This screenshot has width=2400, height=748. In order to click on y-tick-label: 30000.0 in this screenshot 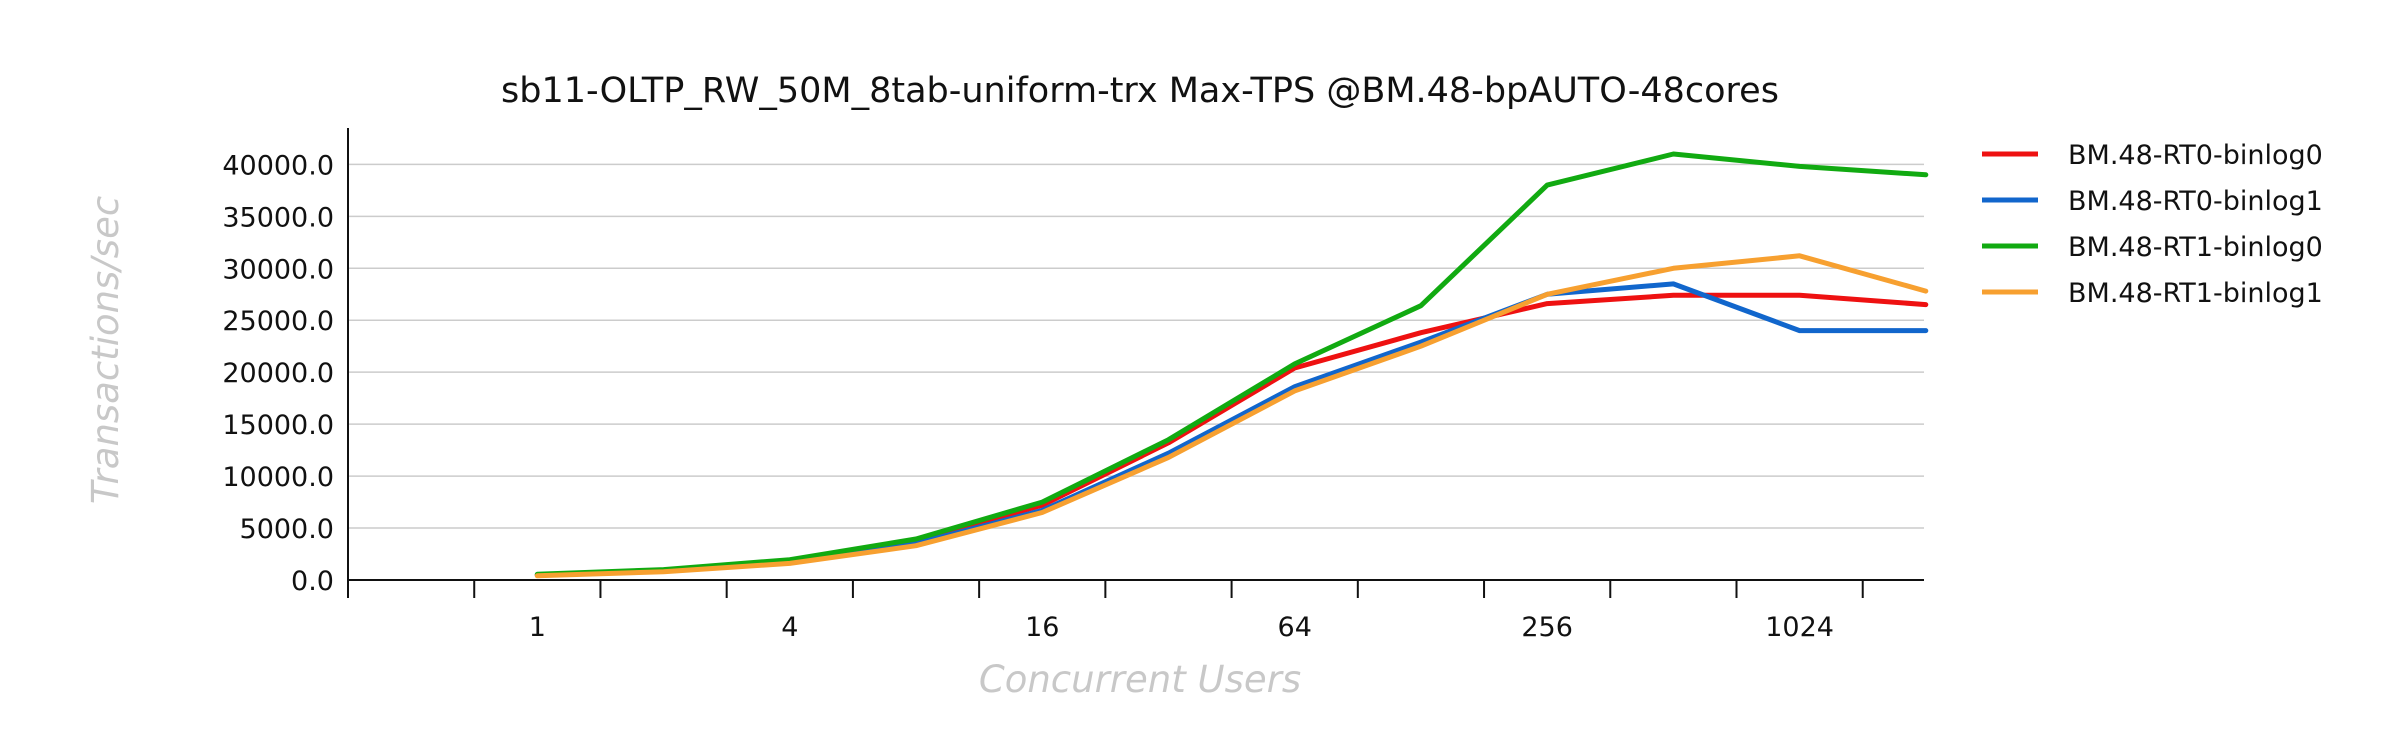, I will do `click(278, 269)`.